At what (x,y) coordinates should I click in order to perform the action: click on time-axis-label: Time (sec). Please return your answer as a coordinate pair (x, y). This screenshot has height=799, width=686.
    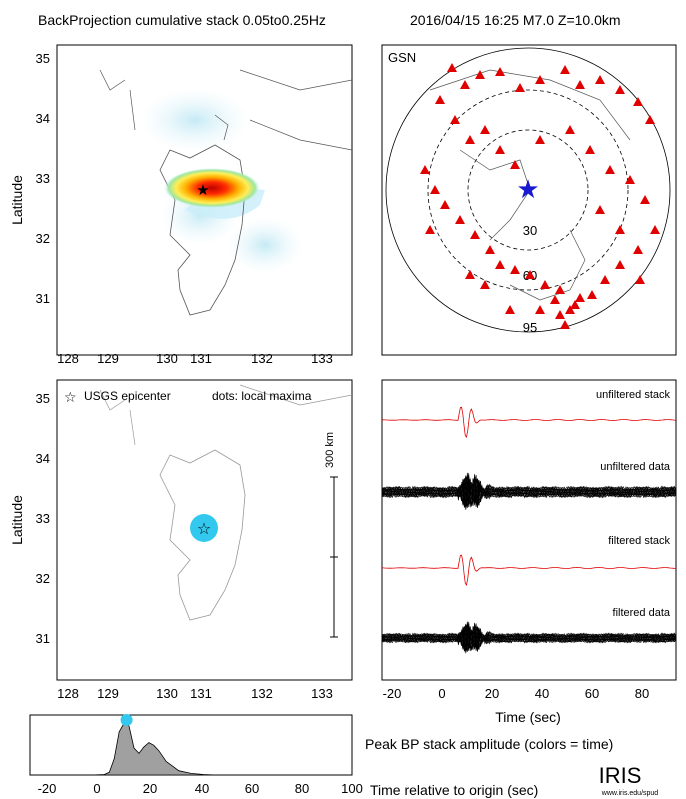
    Looking at the image, I should click on (528, 717).